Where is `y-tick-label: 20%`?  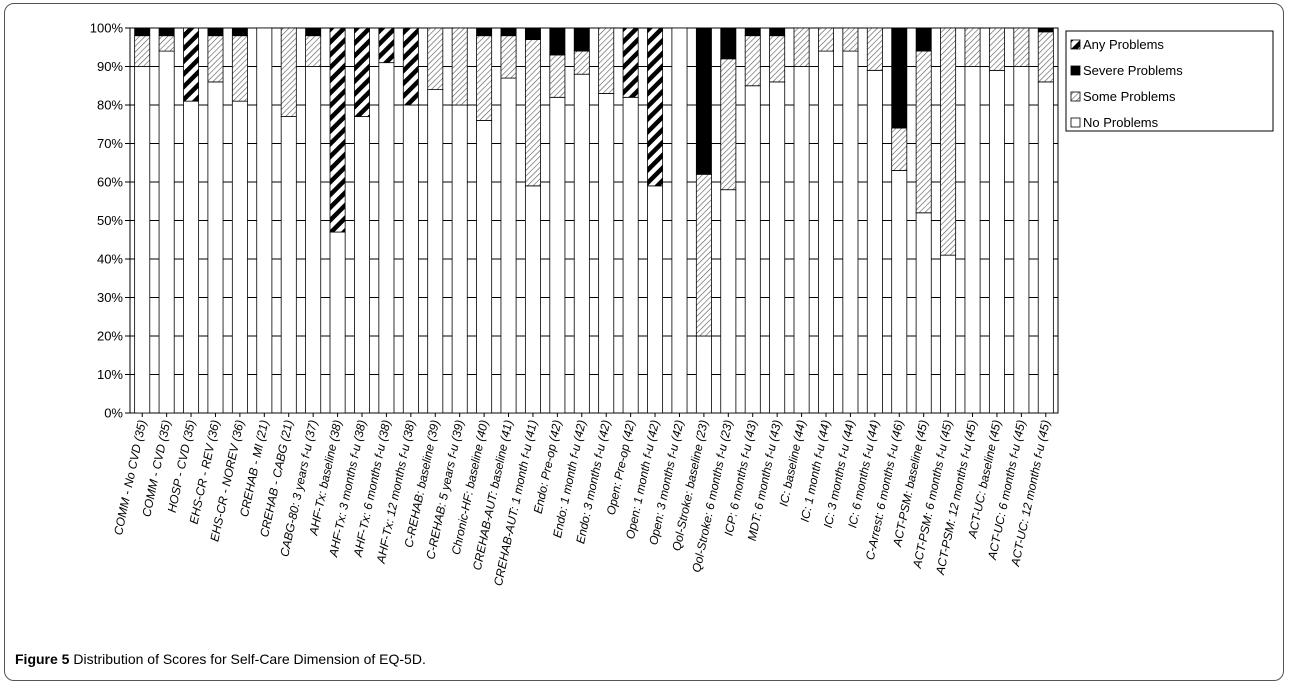 y-tick-label: 20% is located at coordinates (110, 336).